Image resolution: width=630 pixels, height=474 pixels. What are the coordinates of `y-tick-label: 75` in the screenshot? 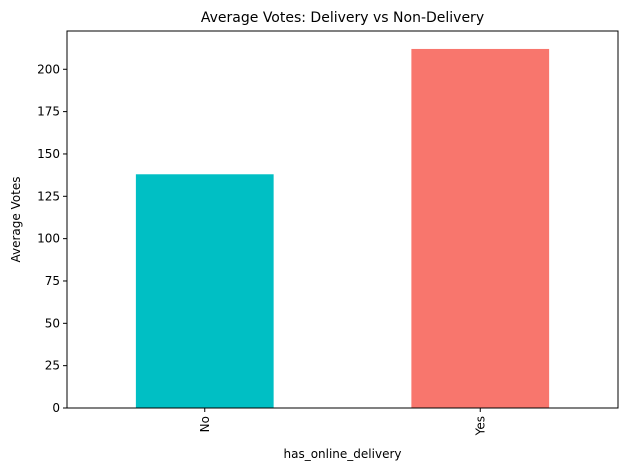 It's located at (52, 281).